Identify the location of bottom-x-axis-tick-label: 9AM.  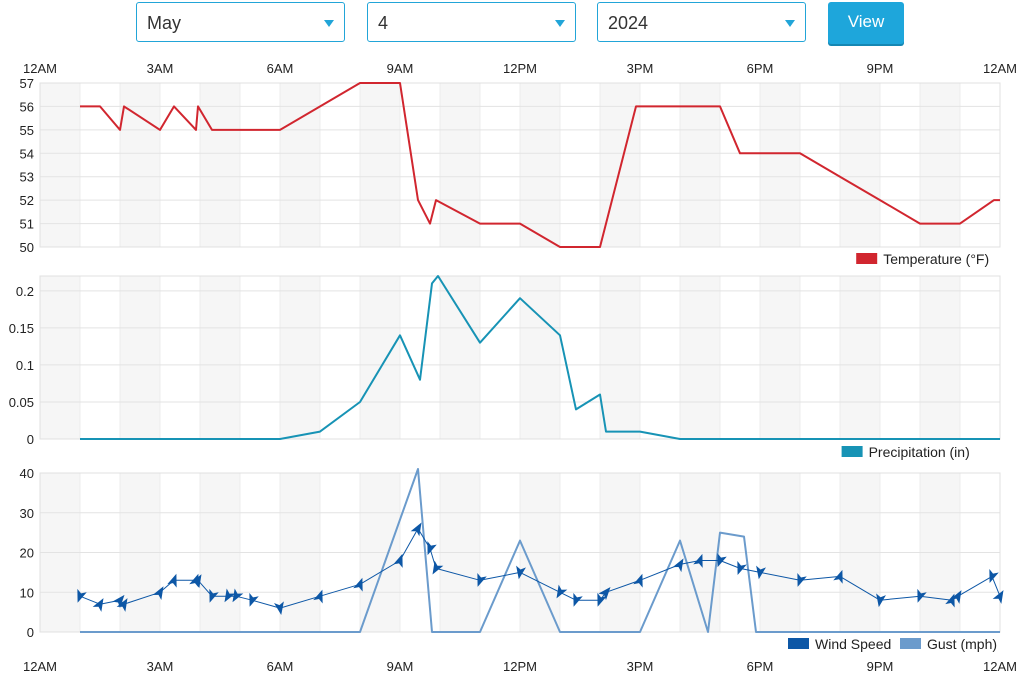
(400, 666).